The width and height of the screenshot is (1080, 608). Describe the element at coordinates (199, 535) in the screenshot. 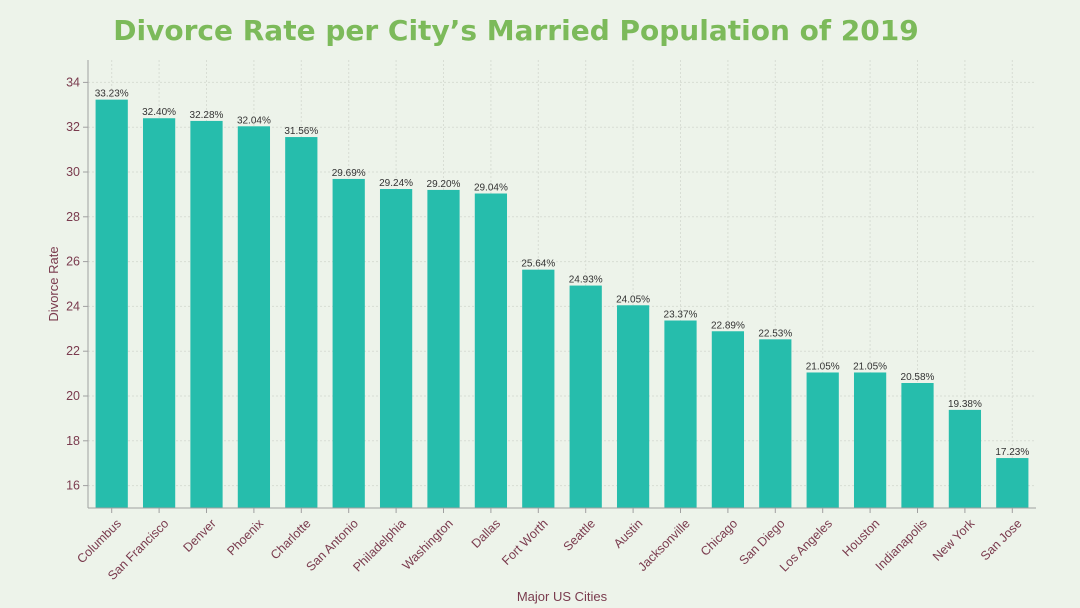

I see `x-tick-label: Denver` at that location.